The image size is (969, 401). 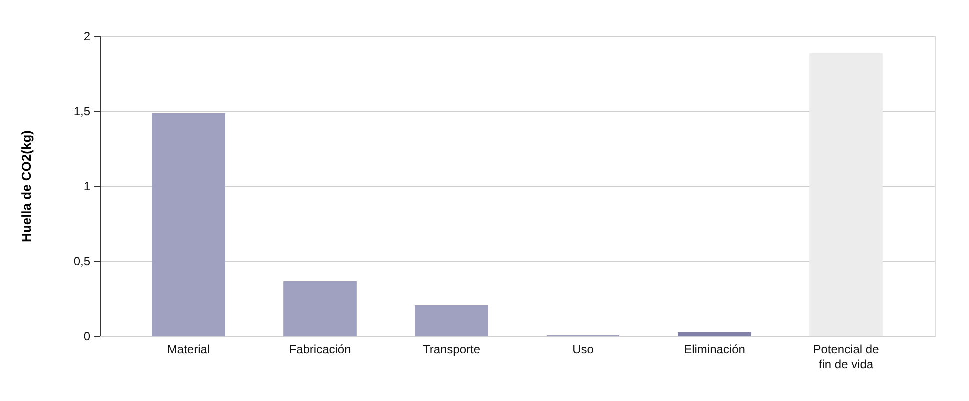 What do you see at coordinates (846, 357) in the screenshot?
I see `x-tick-label: Potencial de fin de vida` at bounding box center [846, 357].